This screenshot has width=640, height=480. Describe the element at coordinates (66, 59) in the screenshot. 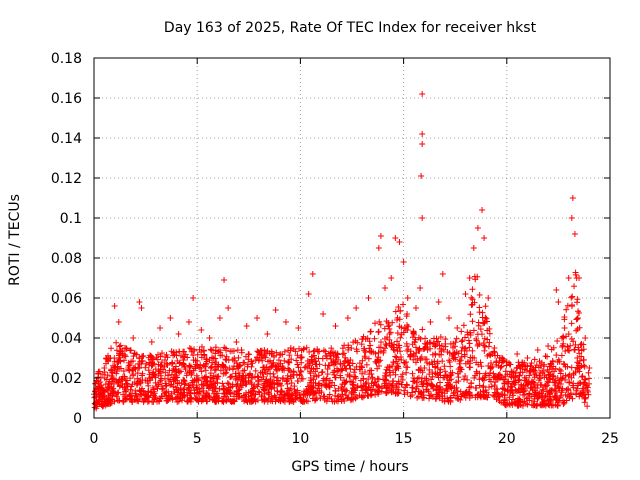

I see `y-tick-label: 0.18` at that location.